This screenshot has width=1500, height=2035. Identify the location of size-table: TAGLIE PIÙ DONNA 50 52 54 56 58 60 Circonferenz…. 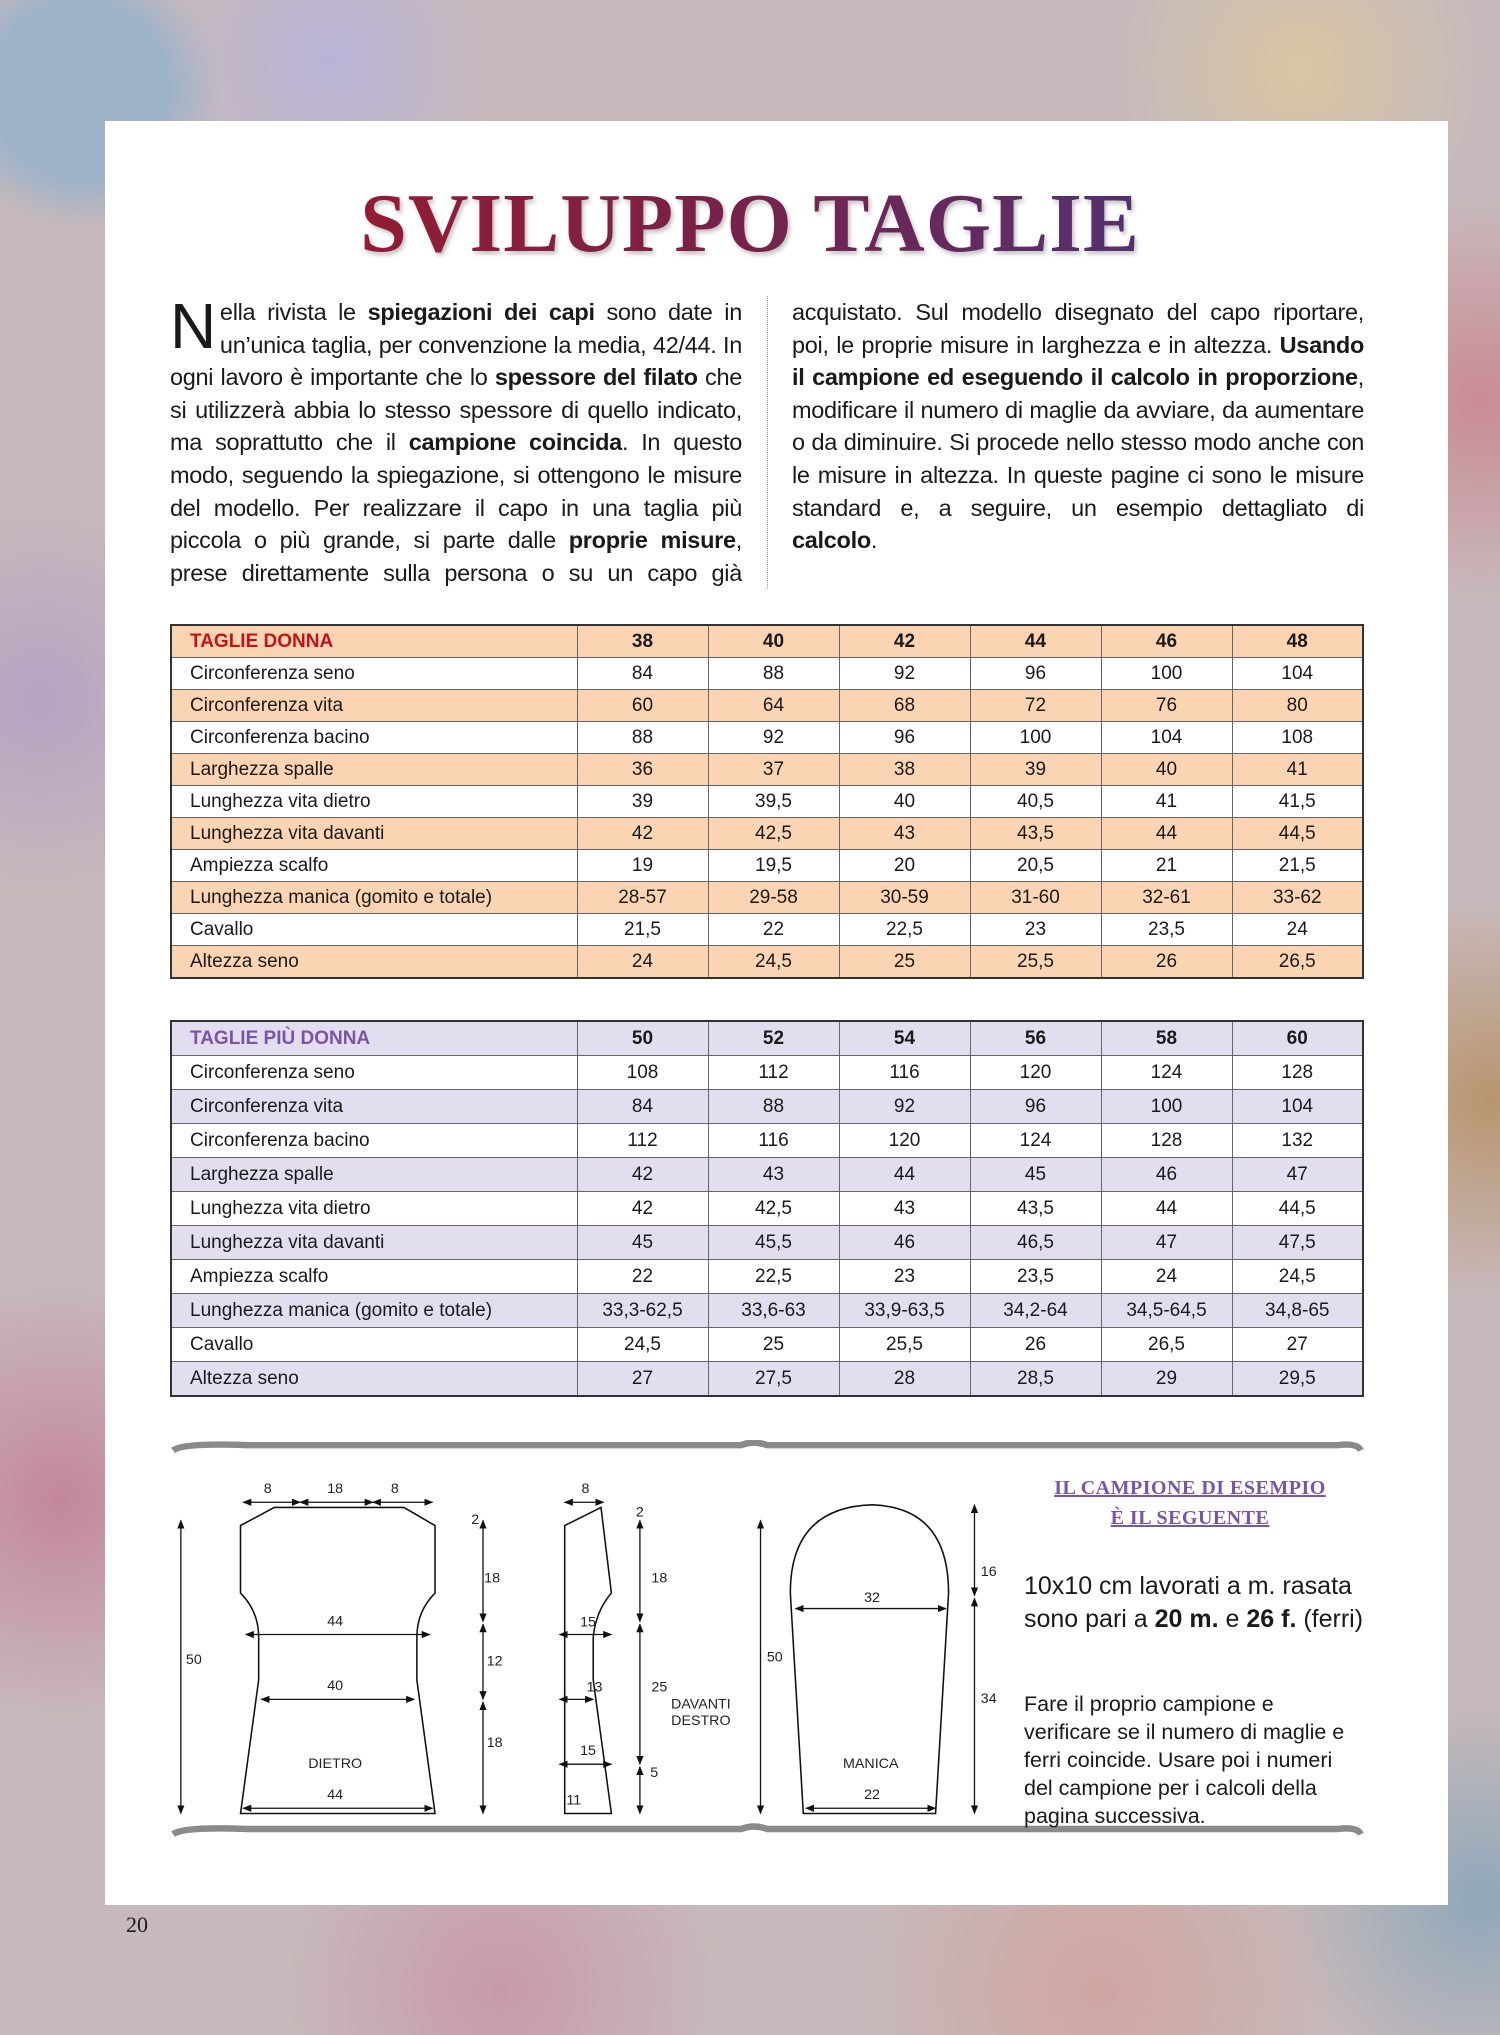
(767, 1208).